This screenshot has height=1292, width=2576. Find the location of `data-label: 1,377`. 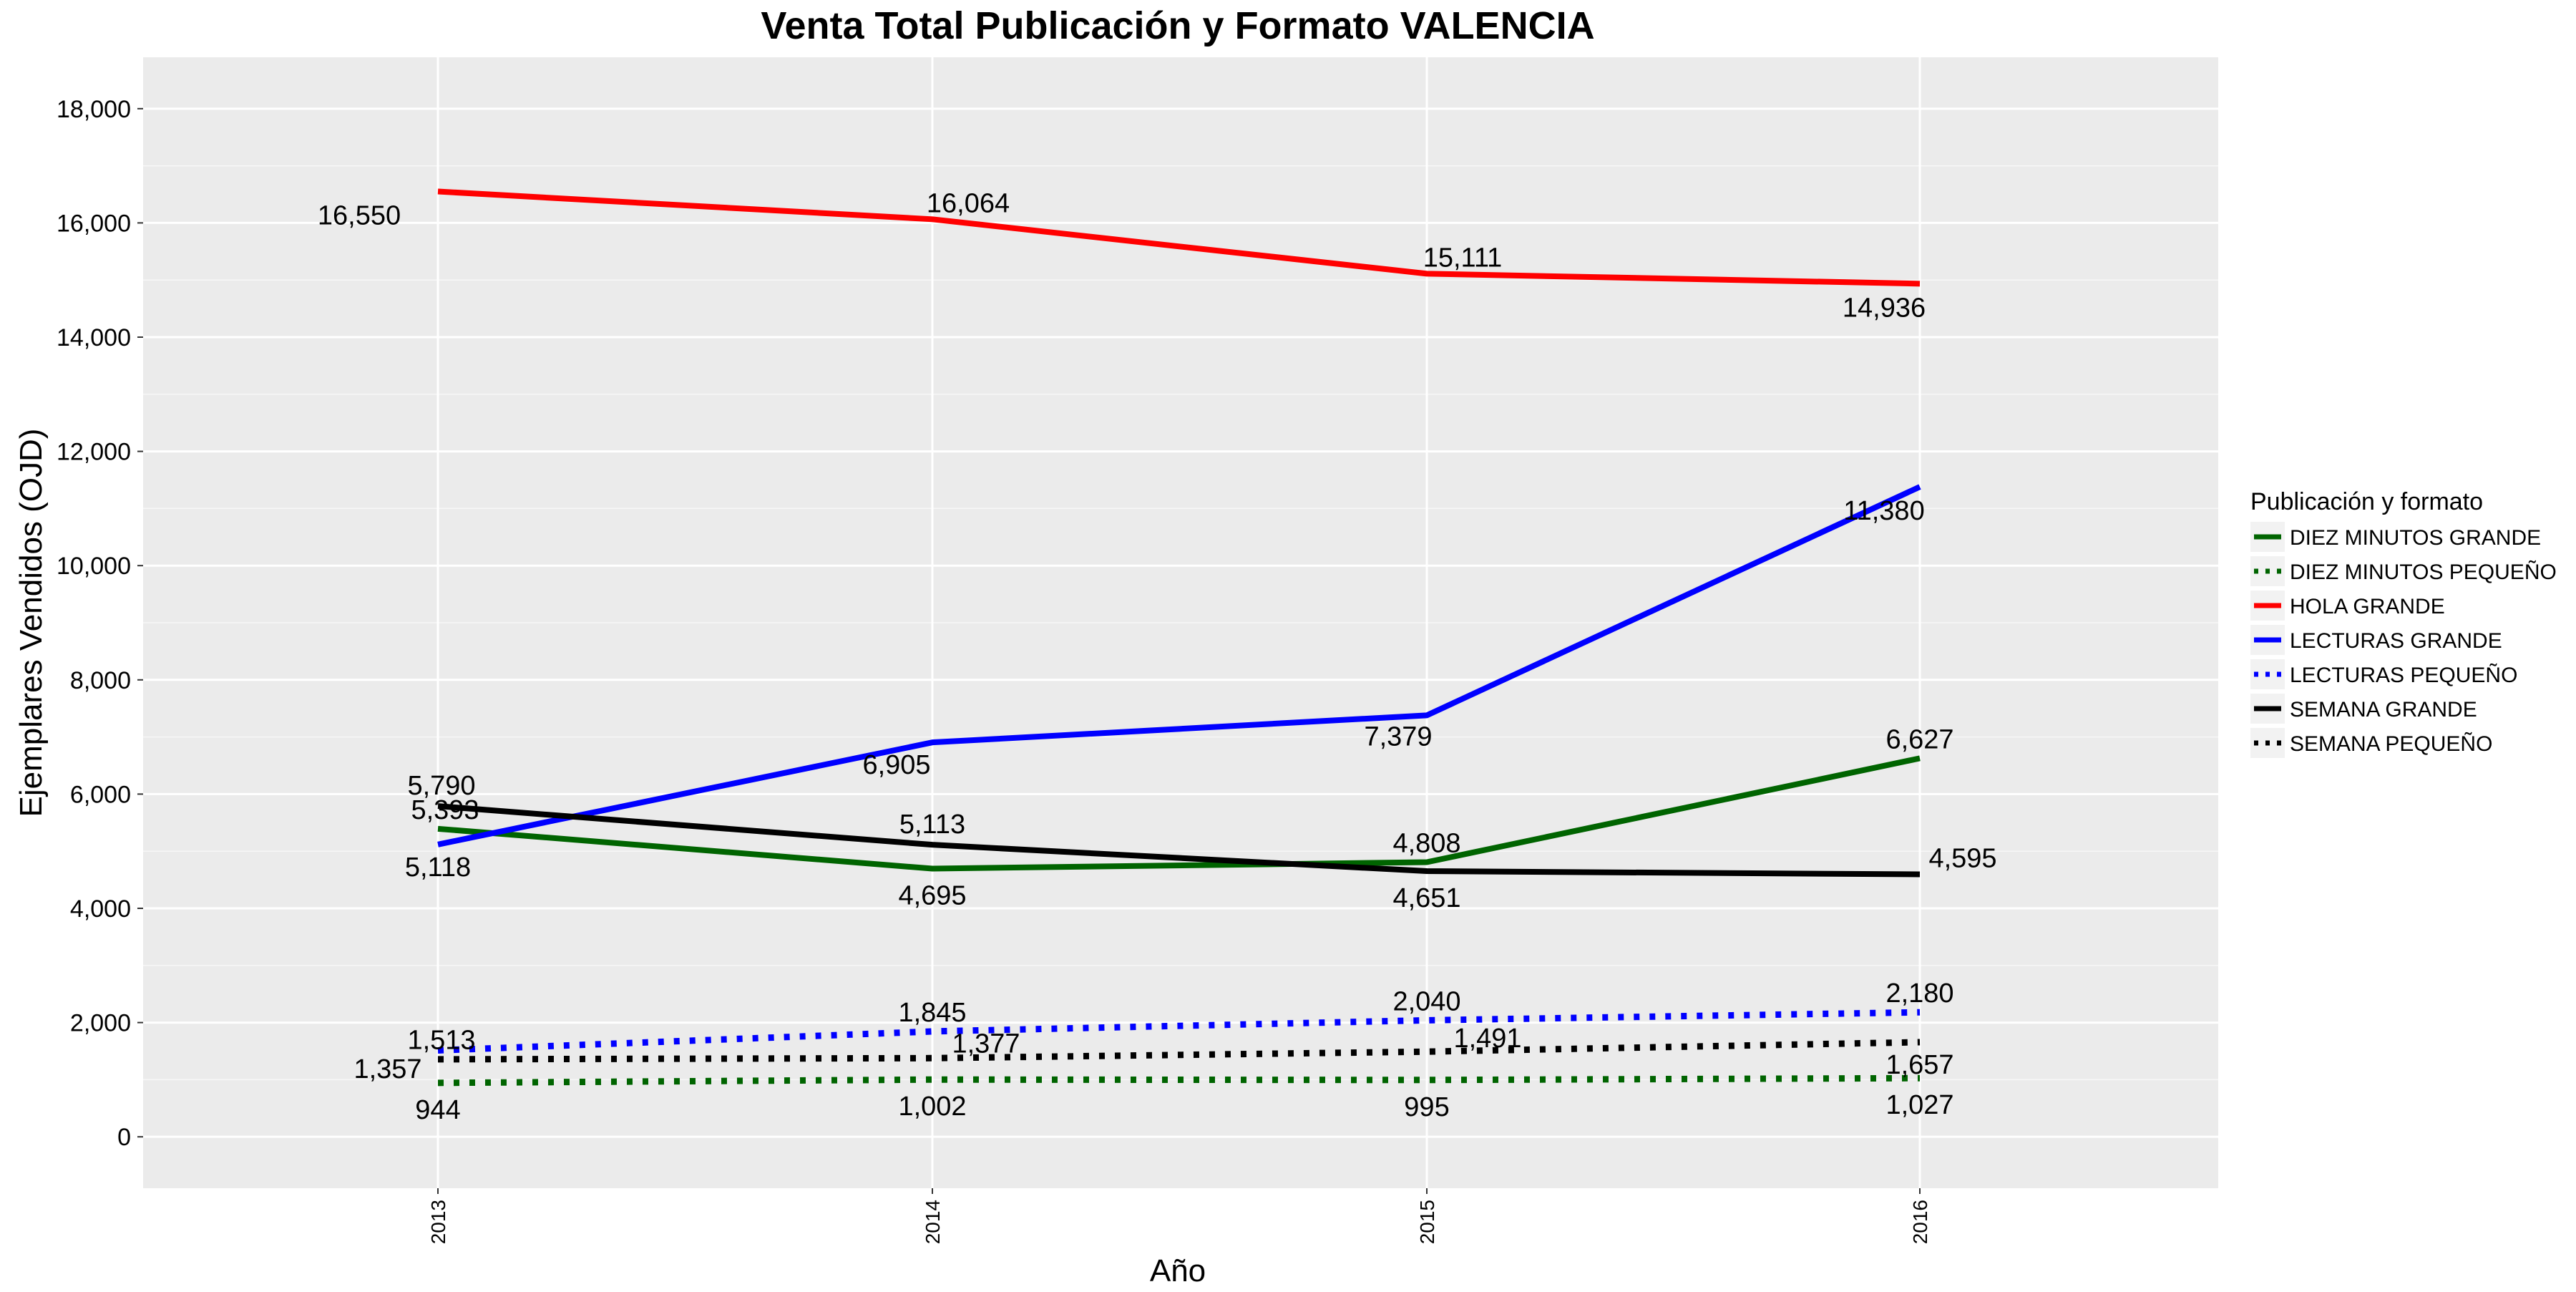

data-label: 1,377 is located at coordinates (986, 1044).